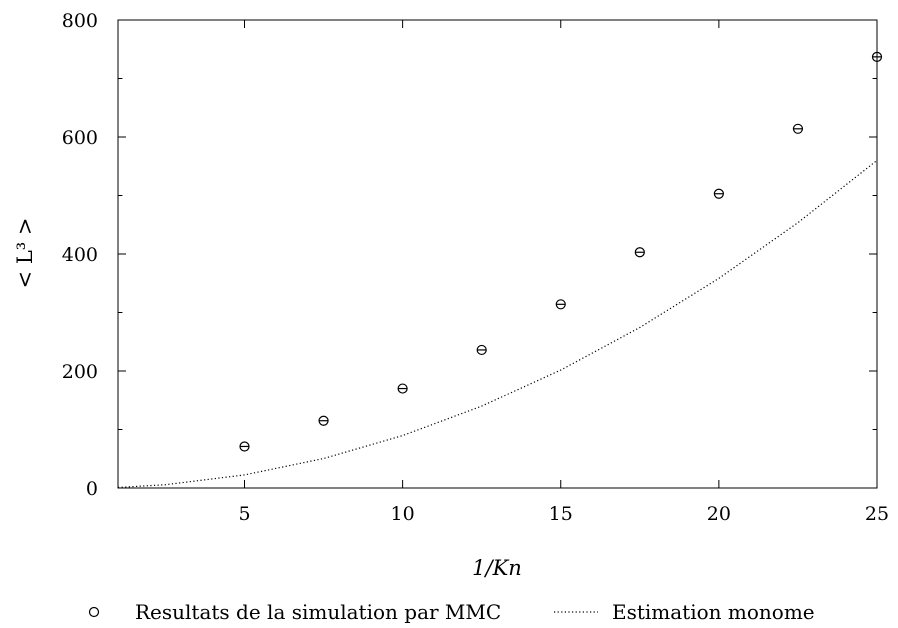 The height and width of the screenshot is (628, 898). I want to click on legend-marker-simulation, so click(94, 612).